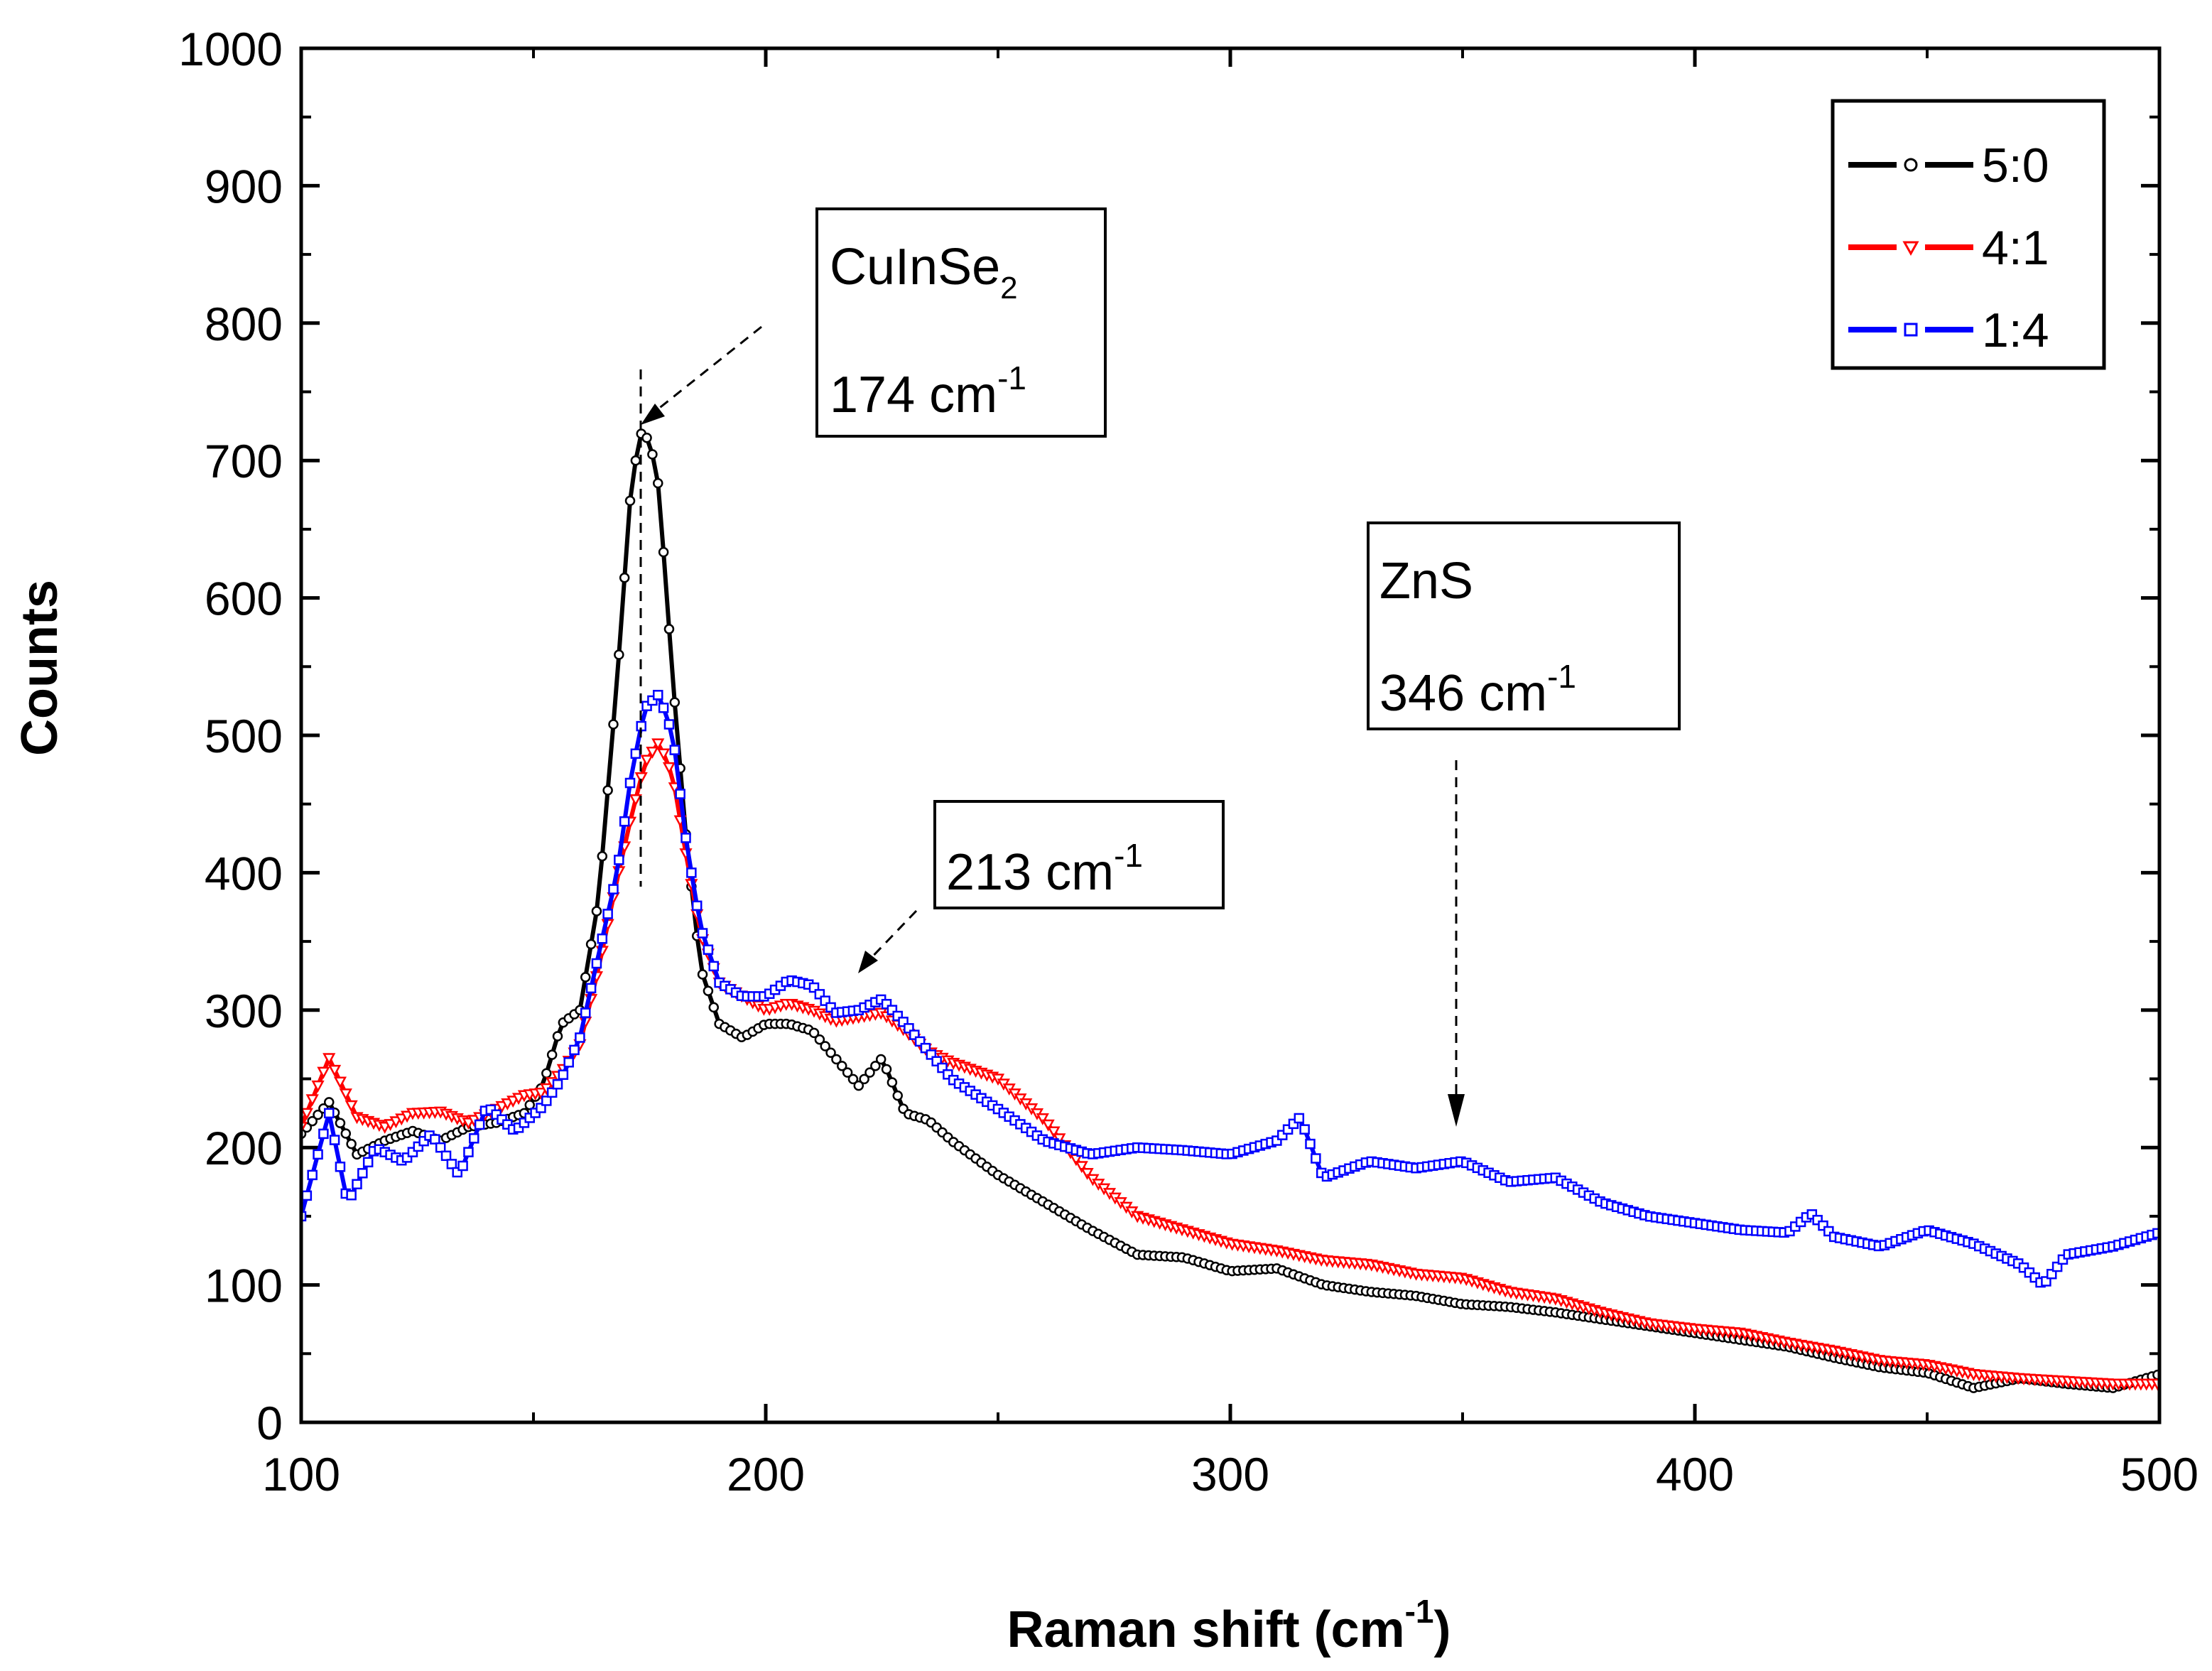  Describe the element at coordinates (2015, 166) in the screenshot. I see `legend-label: 5:0` at that location.